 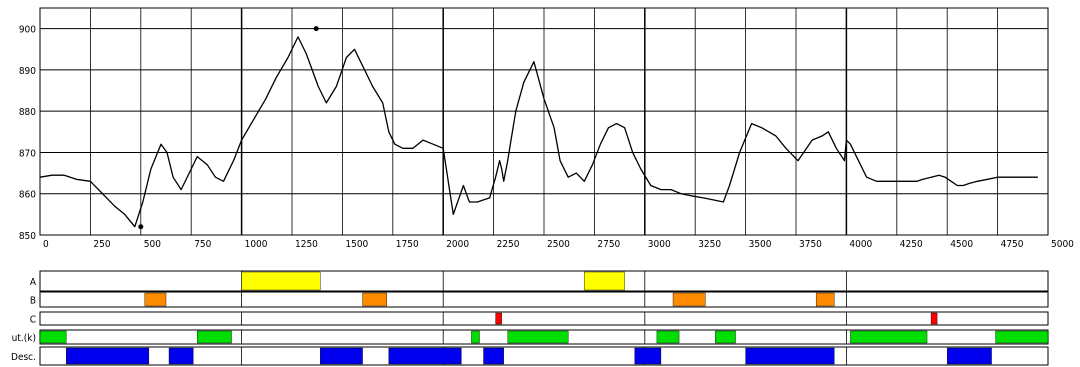 What do you see at coordinates (101, 244) in the screenshot?
I see `x-tick-label: 250` at bounding box center [101, 244].